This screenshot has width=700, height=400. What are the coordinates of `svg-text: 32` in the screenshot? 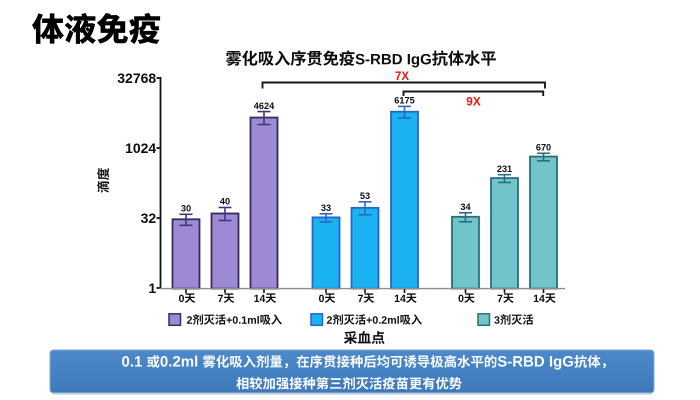 It's located at (149, 218).